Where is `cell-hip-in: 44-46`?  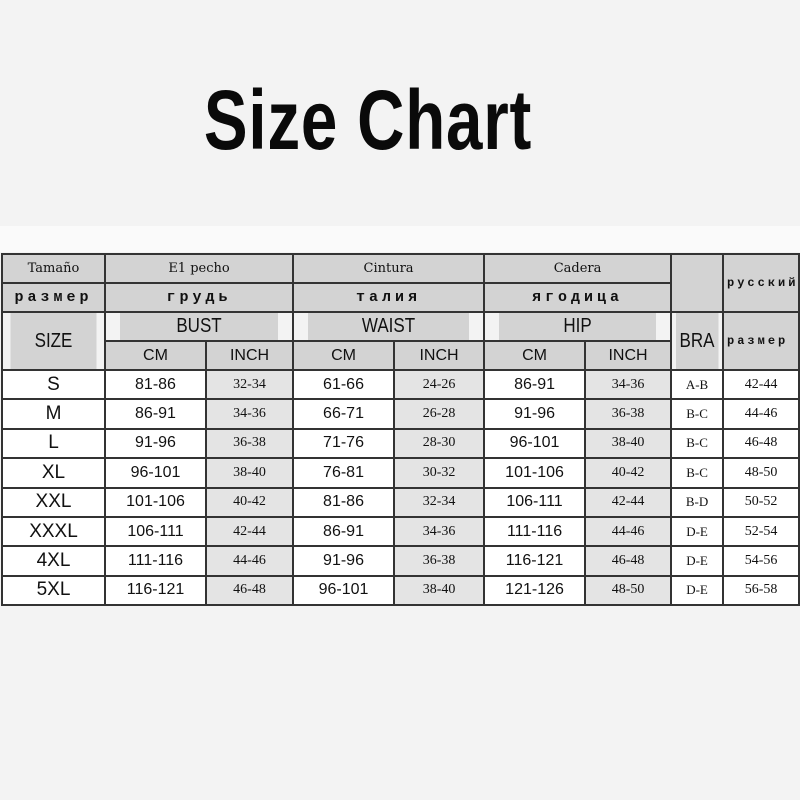
cell-hip-in: 44-46 is located at coordinates (628, 531).